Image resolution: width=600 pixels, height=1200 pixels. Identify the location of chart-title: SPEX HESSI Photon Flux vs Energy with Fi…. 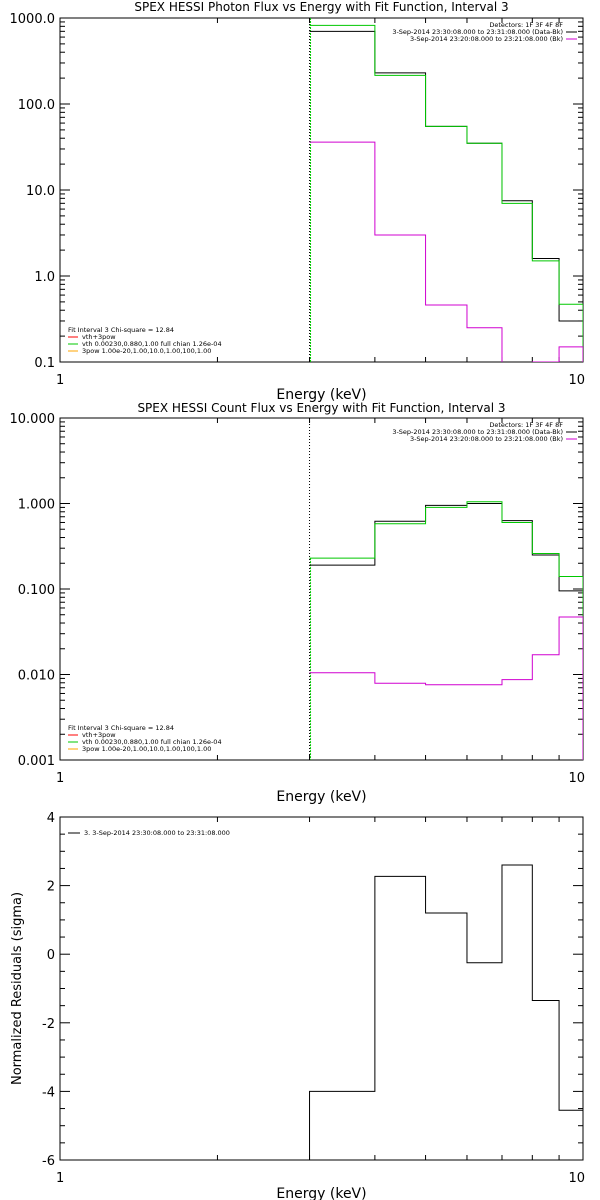
(321, 7).